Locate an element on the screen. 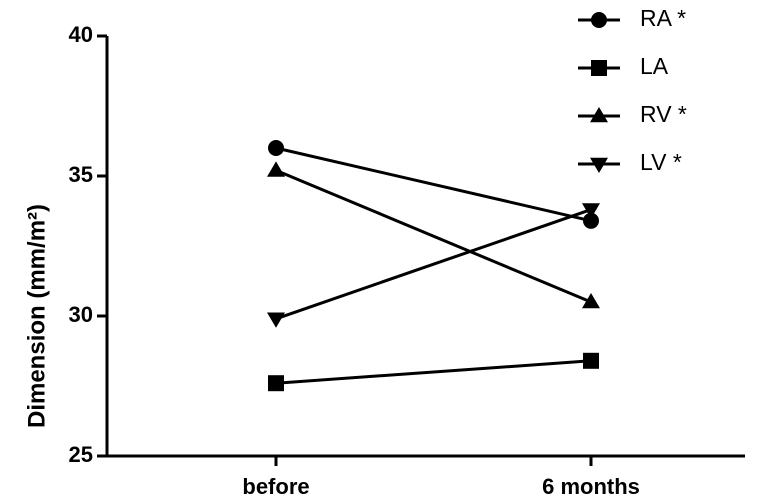 The image size is (757, 504). y-tick-label: 30 is located at coordinates (81, 314).